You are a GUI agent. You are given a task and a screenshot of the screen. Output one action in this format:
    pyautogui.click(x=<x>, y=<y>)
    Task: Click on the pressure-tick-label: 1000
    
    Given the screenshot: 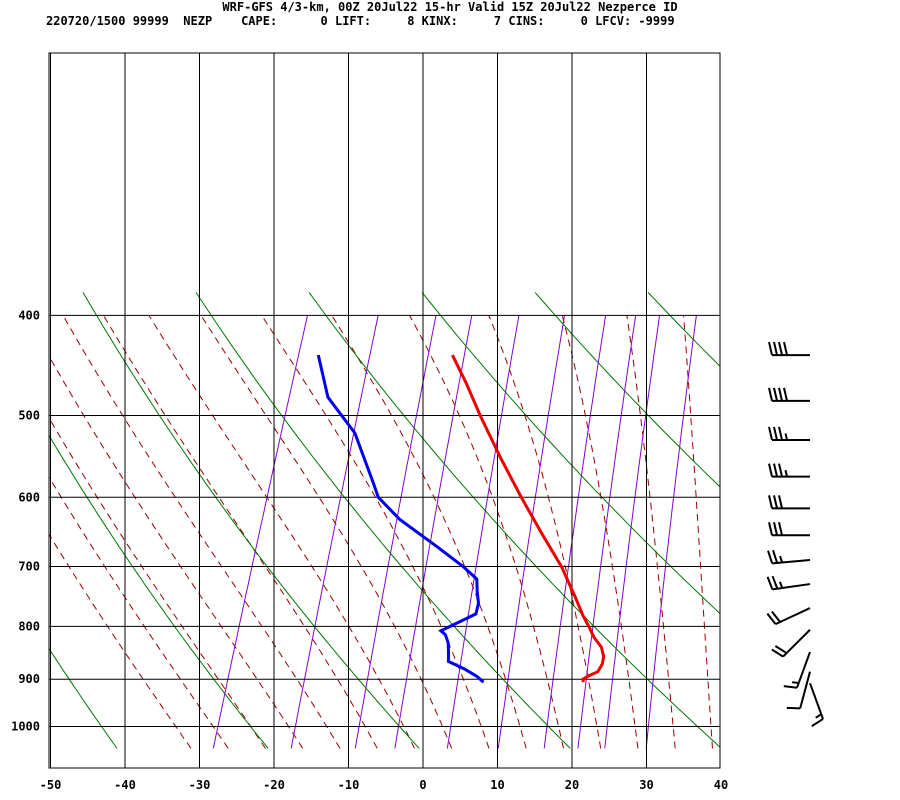 What is the action you would take?
    pyautogui.click(x=25, y=727)
    